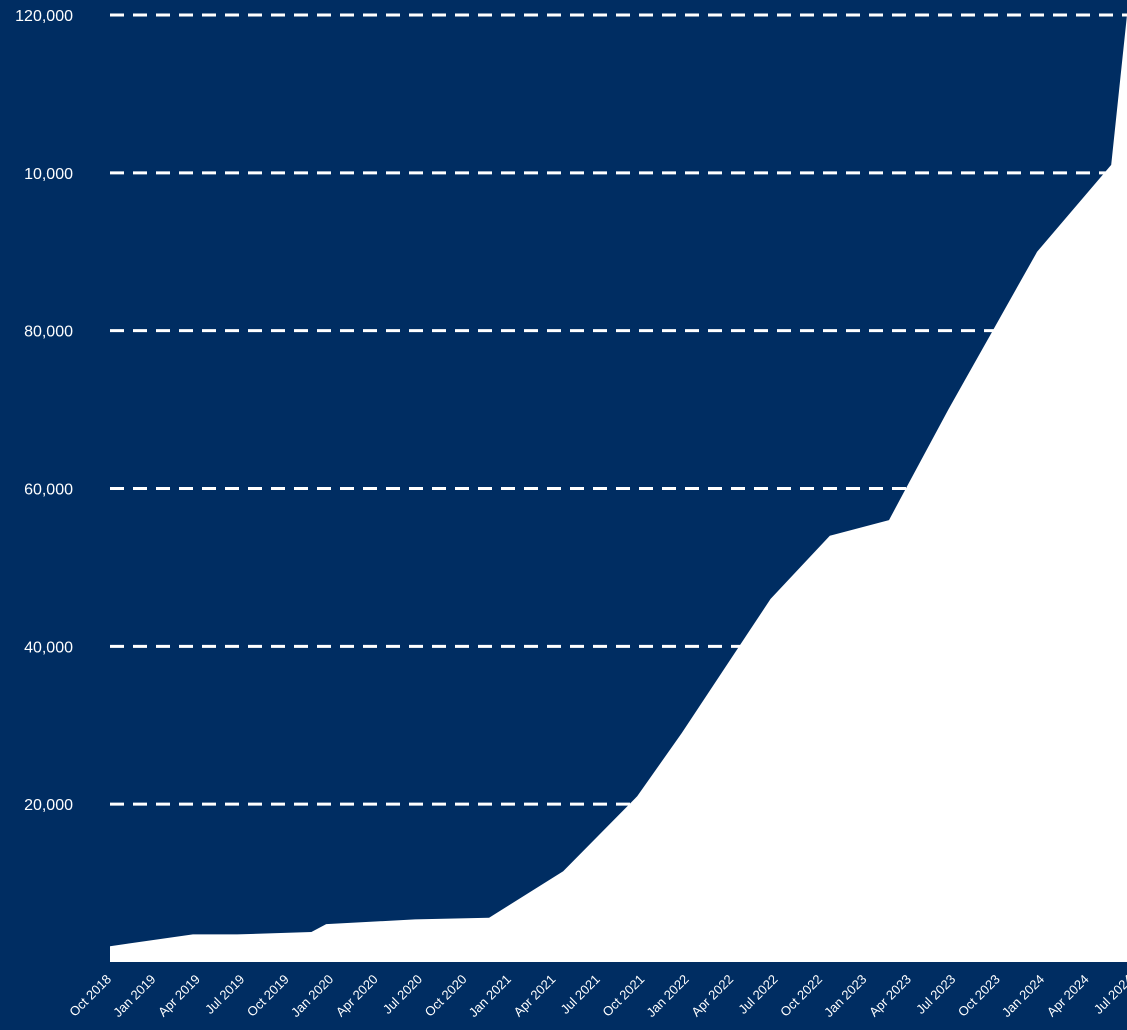 This screenshot has width=1127, height=1030. What do you see at coordinates (48, 490) in the screenshot?
I see `y-tick-label: 60,000` at bounding box center [48, 490].